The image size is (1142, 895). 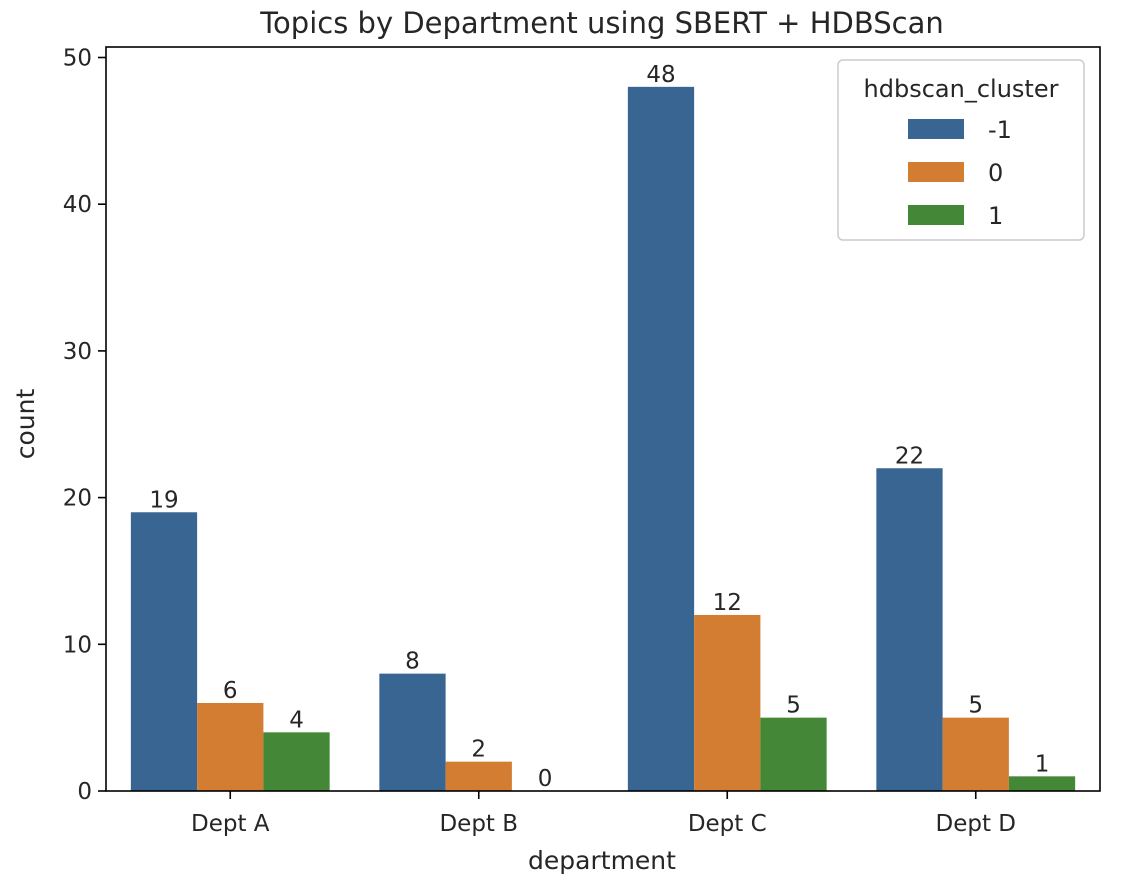 I want to click on legend: hdbscan_cluster -1 0 1, so click(x=961, y=150).